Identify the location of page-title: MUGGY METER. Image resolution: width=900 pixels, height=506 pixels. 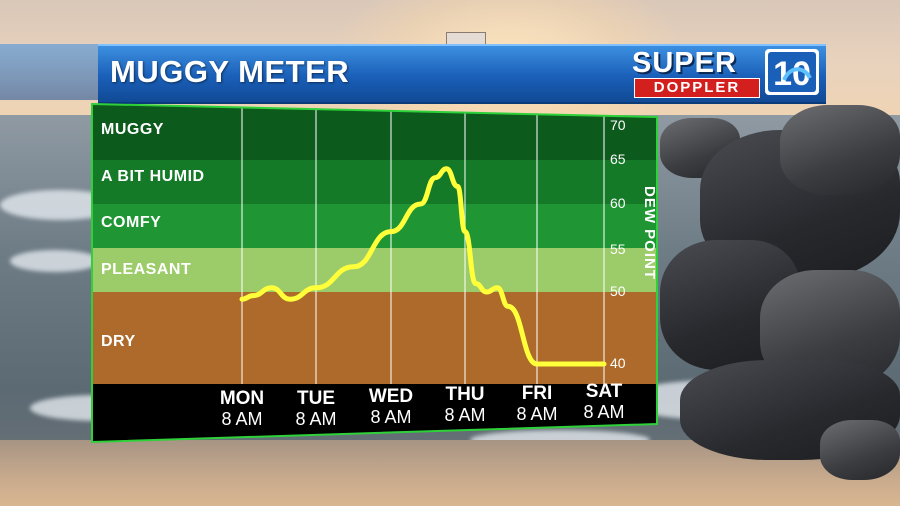
(230, 71).